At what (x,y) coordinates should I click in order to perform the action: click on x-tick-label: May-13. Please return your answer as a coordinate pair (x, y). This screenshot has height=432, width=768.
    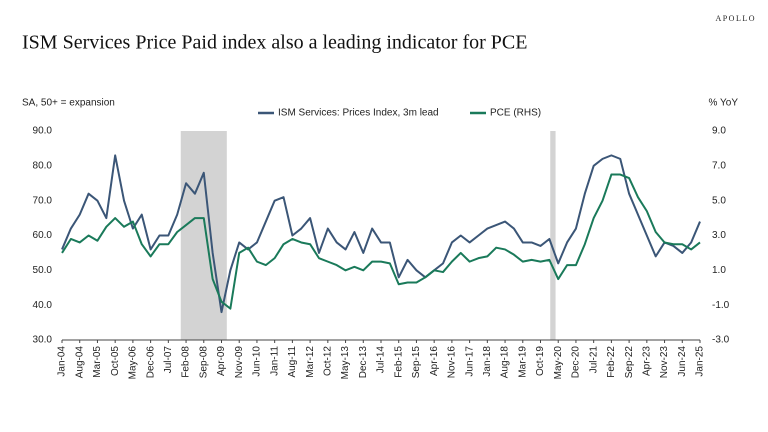
    Looking at the image, I should click on (345, 363).